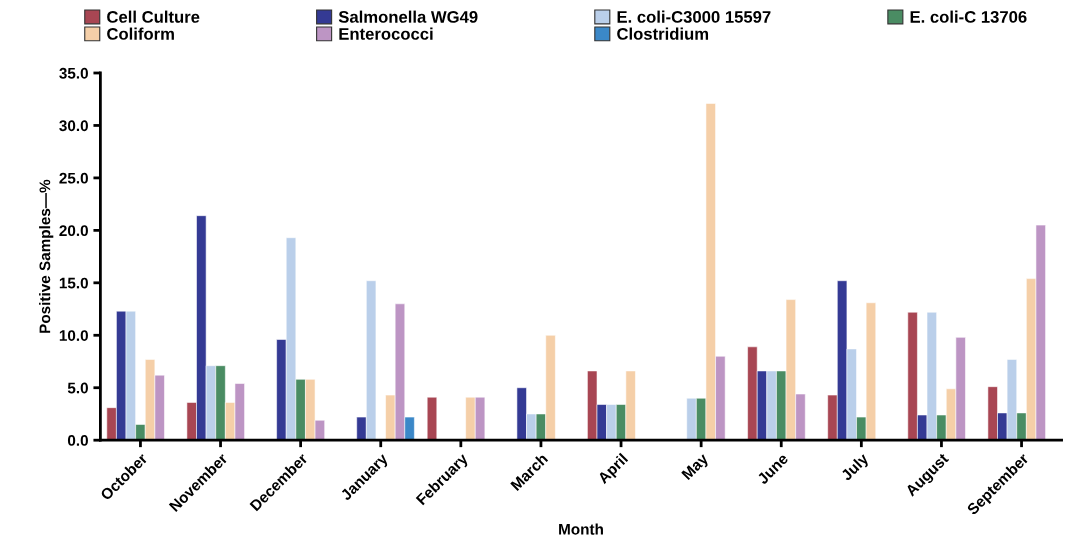 Image resolution: width=1068 pixels, height=553 pixels. What do you see at coordinates (694, 16) in the screenshot?
I see `legend-label: E. coli-C3000 15597` at bounding box center [694, 16].